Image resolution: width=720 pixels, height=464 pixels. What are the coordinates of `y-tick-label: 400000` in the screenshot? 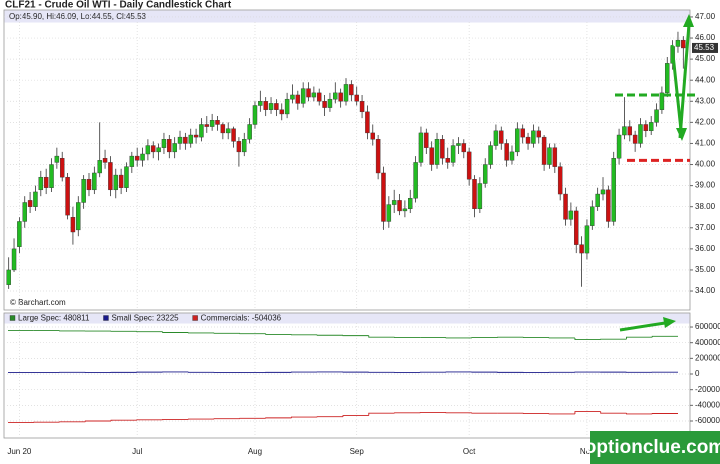 It's located at (707, 342).